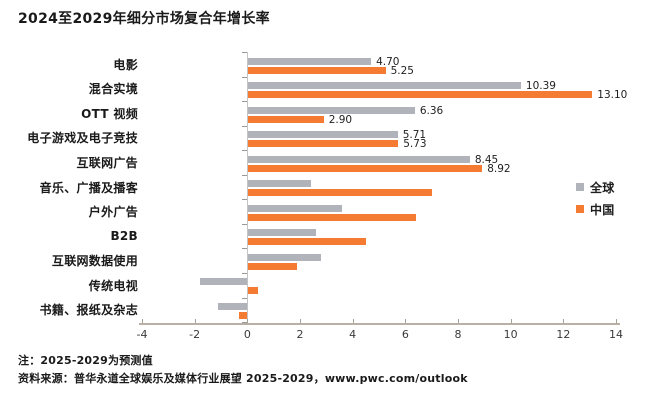  What do you see at coordinates (340, 119) in the screenshot?
I see `value-label-china: 2.90` at bounding box center [340, 119].